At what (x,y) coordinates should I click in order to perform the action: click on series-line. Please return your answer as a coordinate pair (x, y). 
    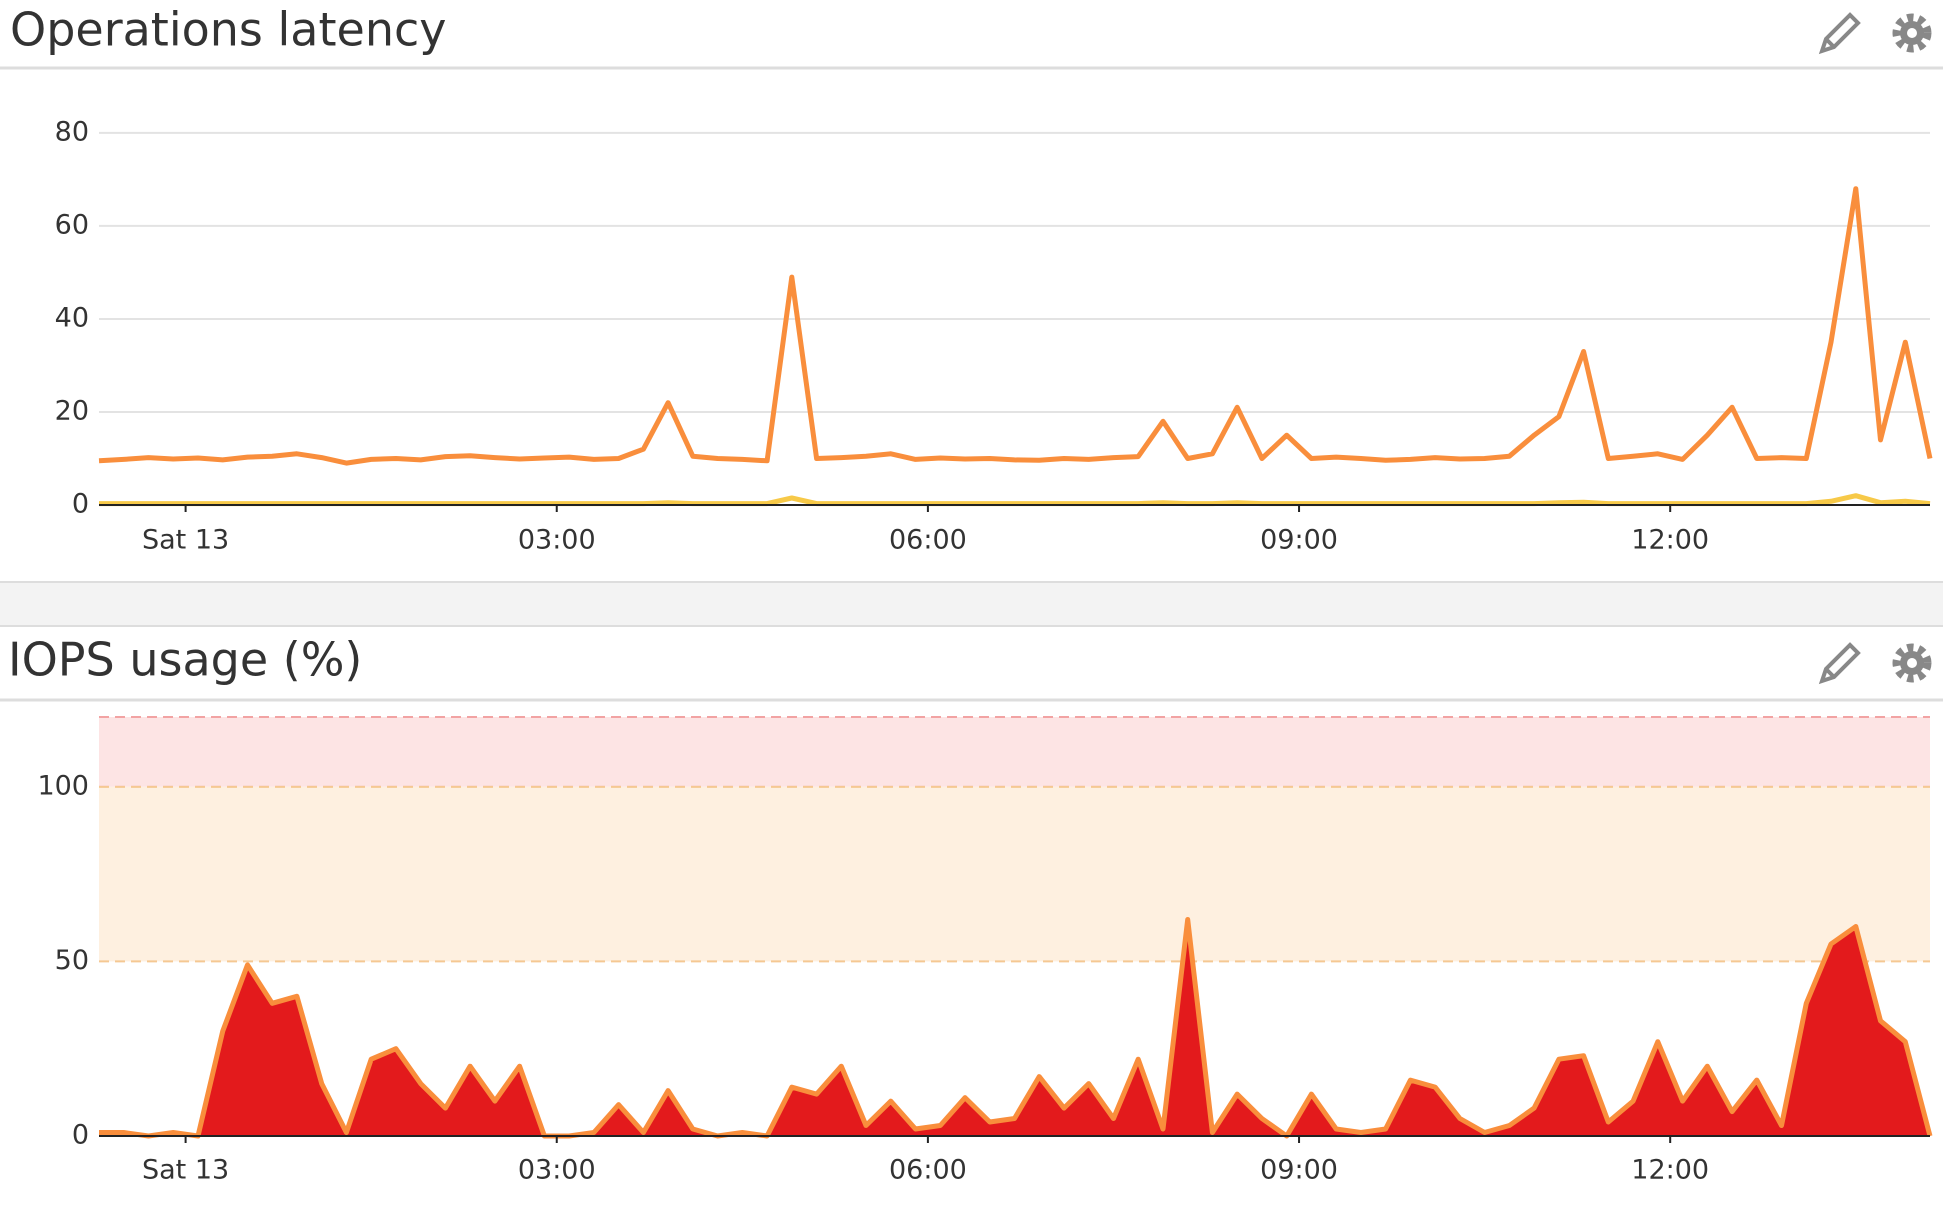
    Looking at the image, I should click on (1015, 500).